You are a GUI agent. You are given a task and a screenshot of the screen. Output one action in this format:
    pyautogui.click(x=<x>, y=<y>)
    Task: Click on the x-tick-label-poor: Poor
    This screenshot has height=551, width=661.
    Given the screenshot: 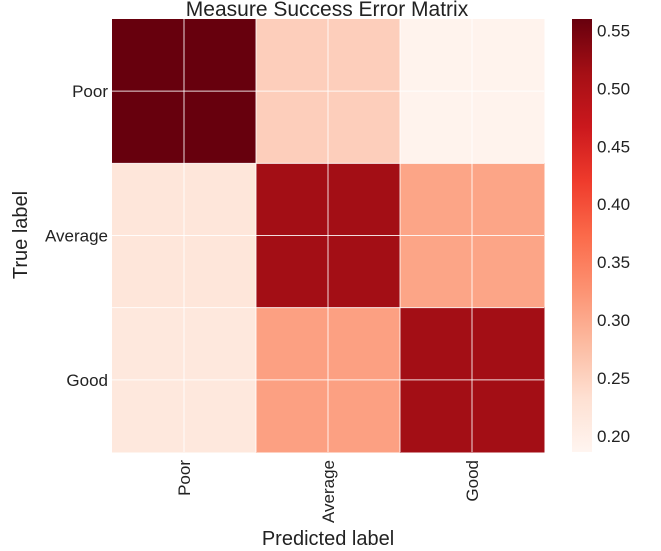 What is the action you would take?
    pyautogui.click(x=184, y=478)
    